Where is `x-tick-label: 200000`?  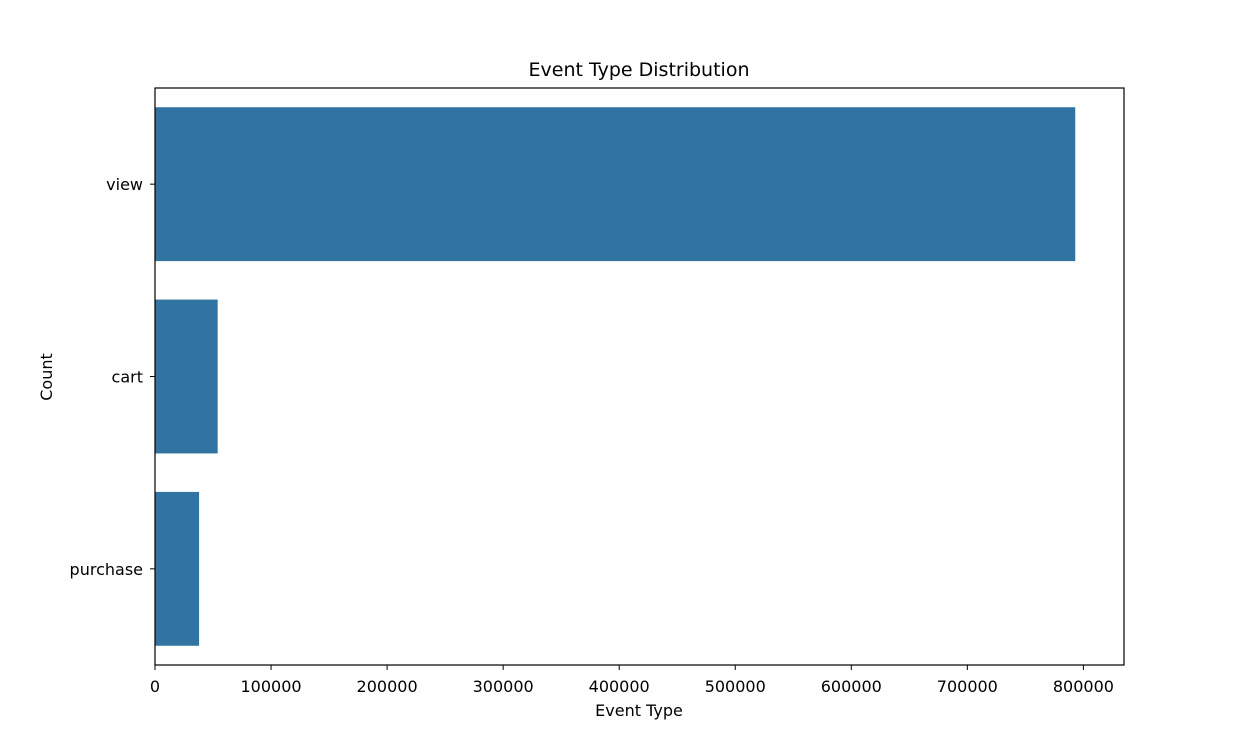
x-tick-label: 200000 is located at coordinates (387, 686).